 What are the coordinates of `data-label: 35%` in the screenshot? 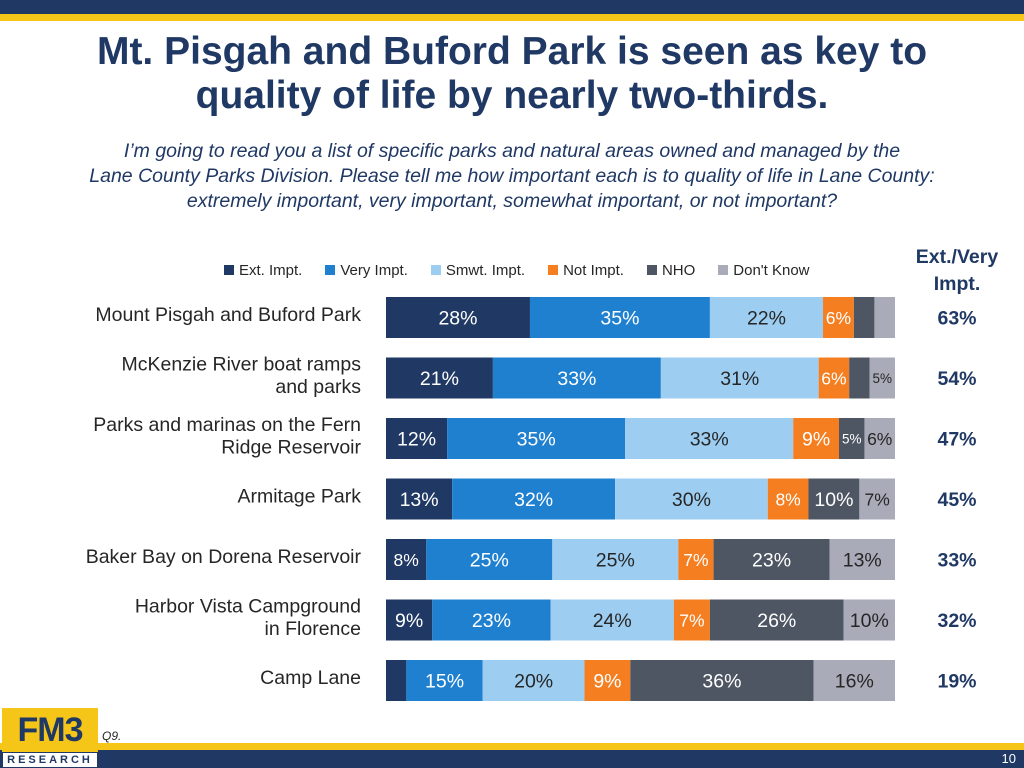 It's located at (619, 319).